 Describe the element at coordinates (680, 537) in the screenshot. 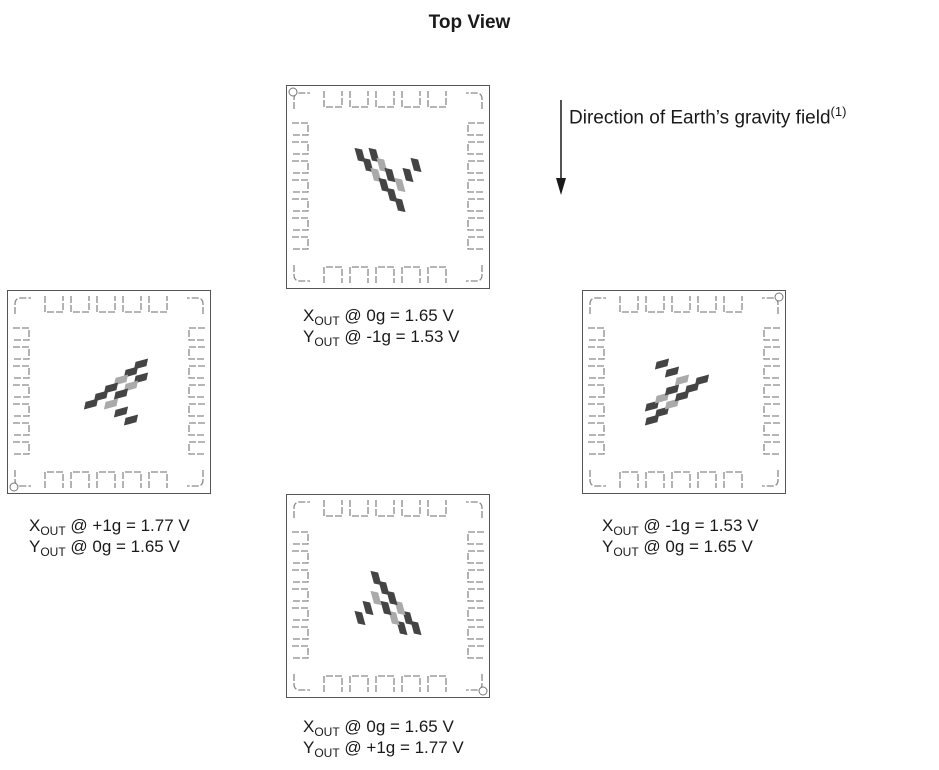

I see `output-label-right: XOUT @ -1g = 1.53 V YOUT @ 0g = 1.65 V` at that location.